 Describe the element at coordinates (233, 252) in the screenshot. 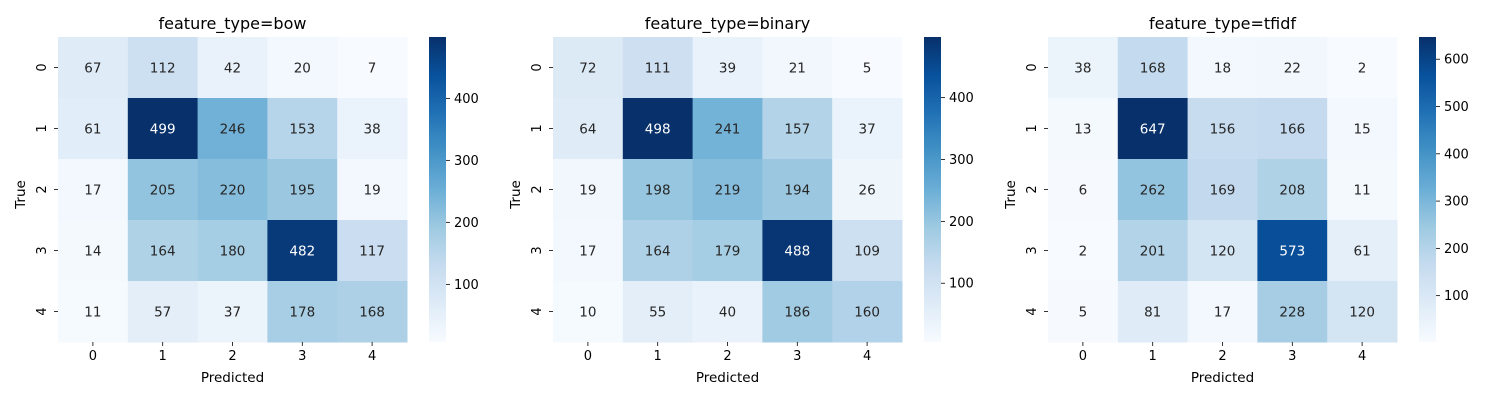

I see `cell-value-label: 180` at that location.